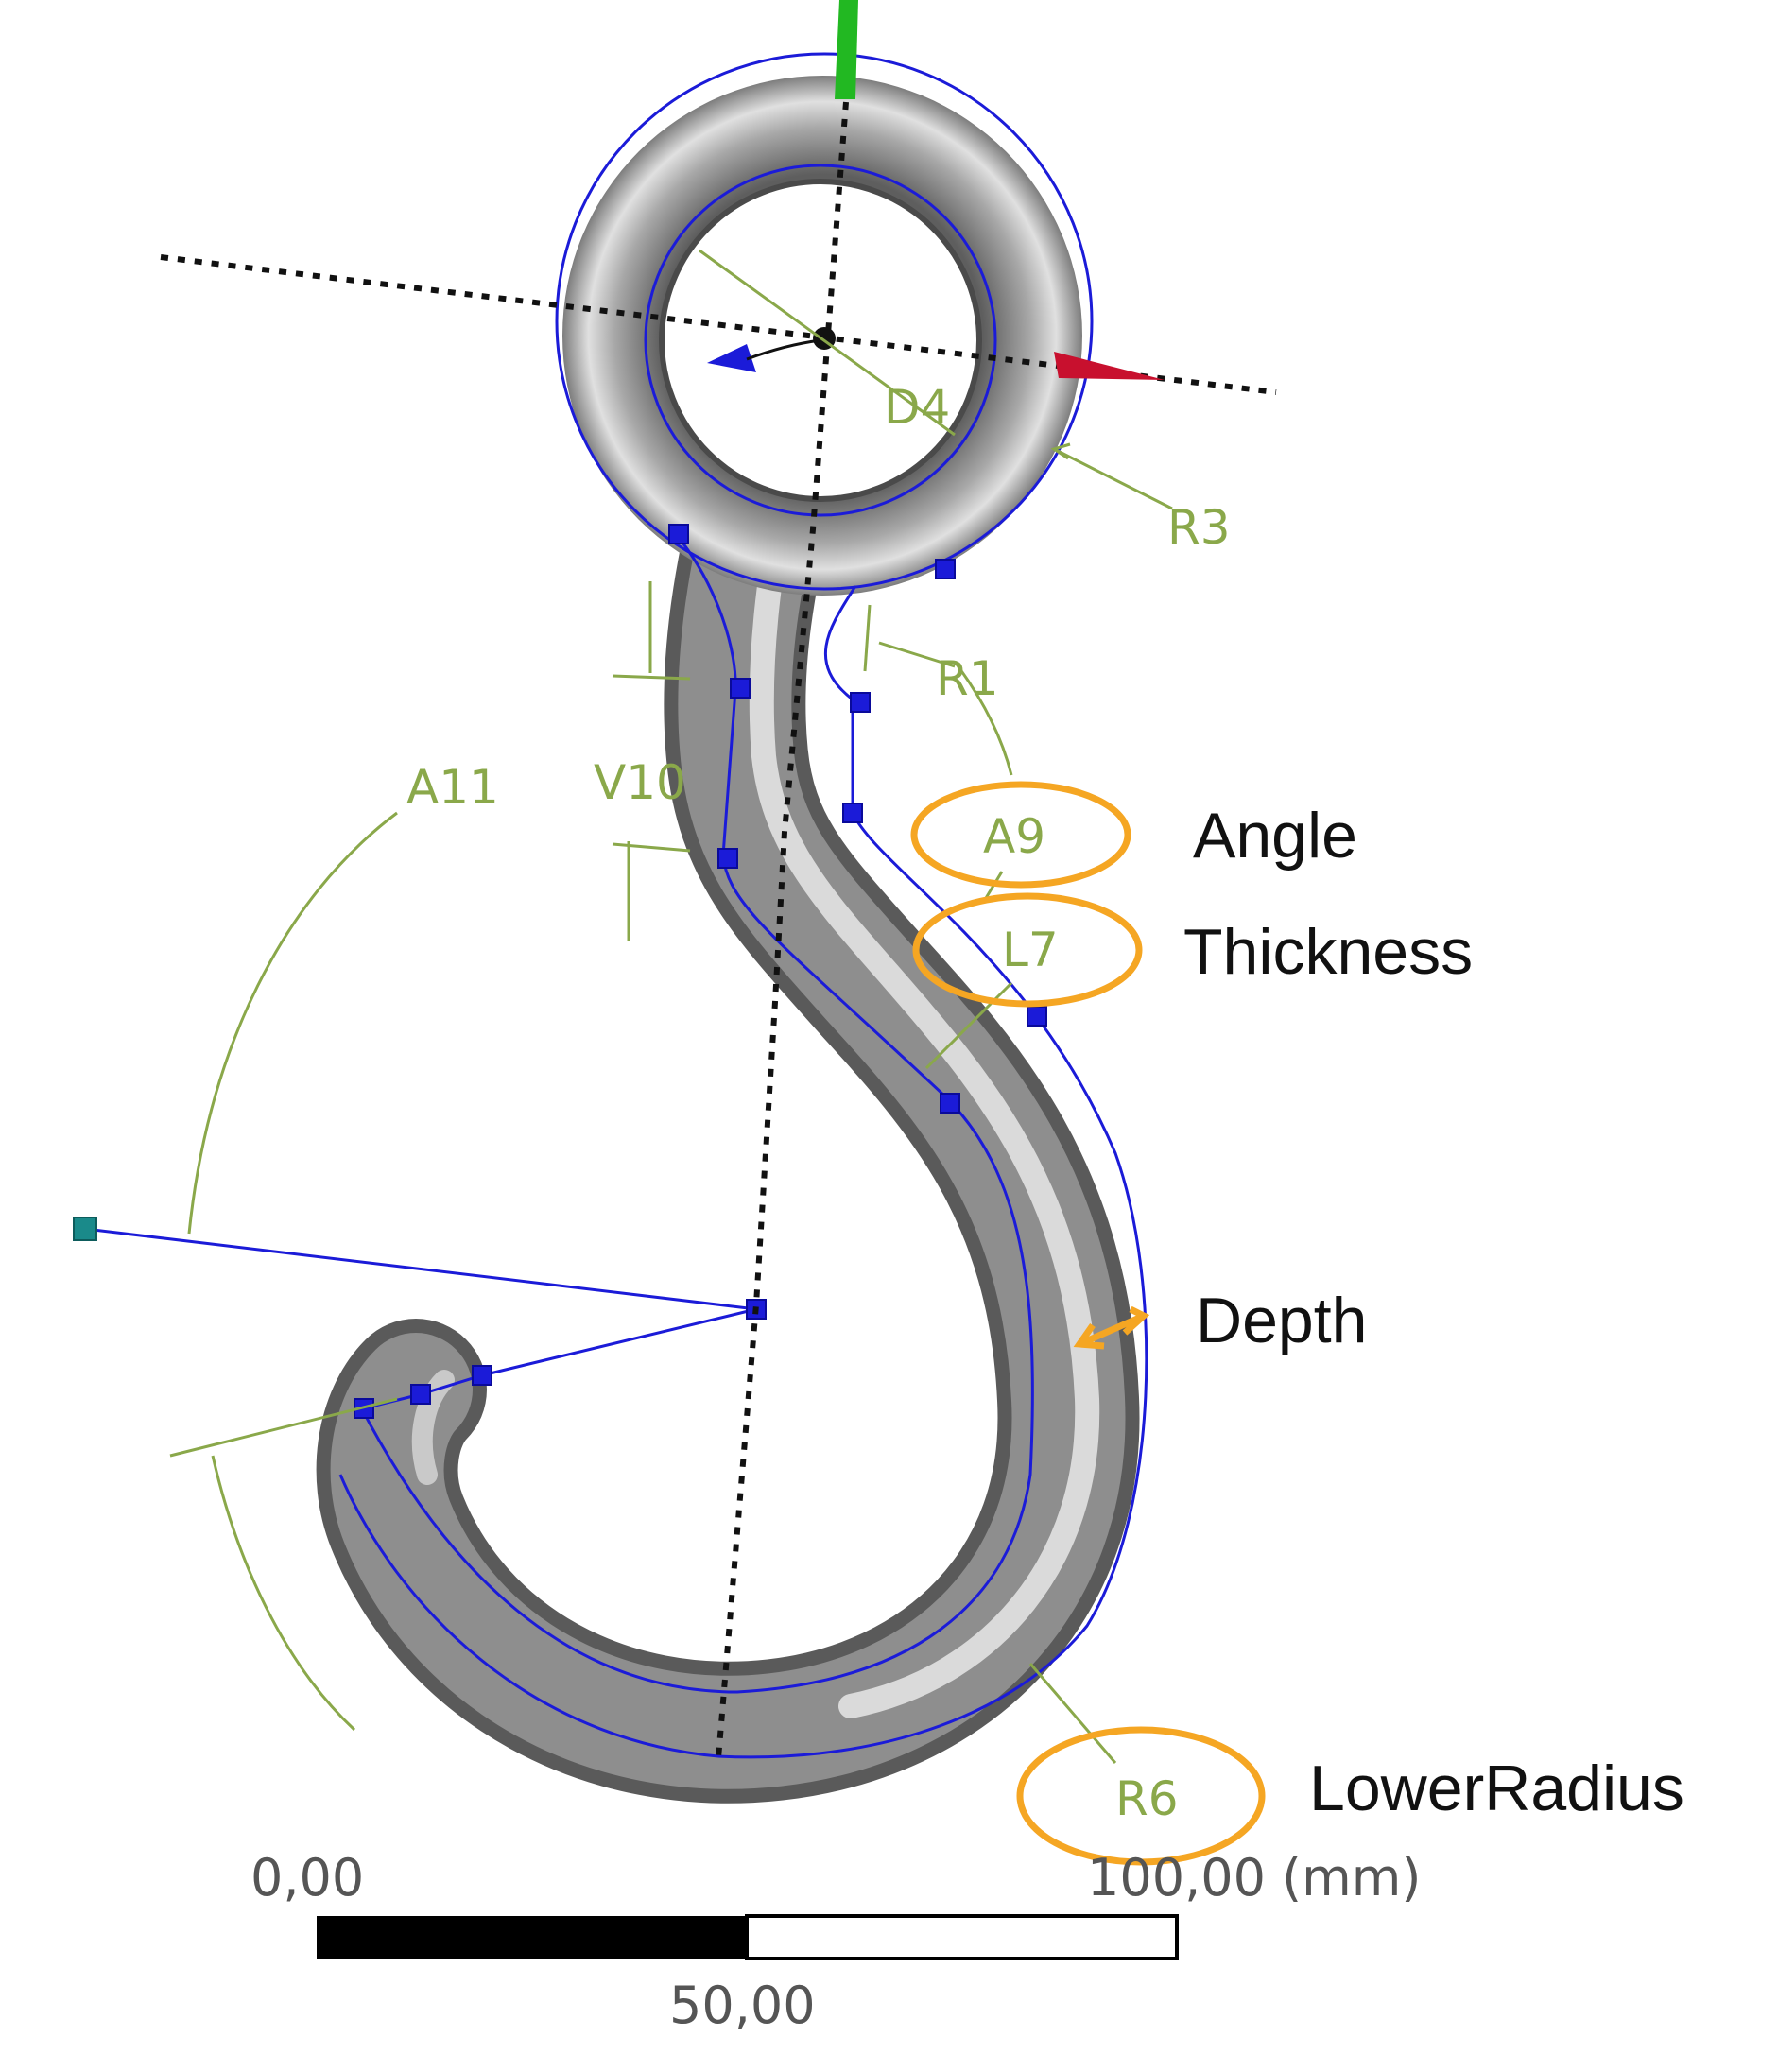 The image size is (1778, 2072). I want to click on scale-bar: 0,00 100,00 (mm) 50,00, so click(835, 1942).